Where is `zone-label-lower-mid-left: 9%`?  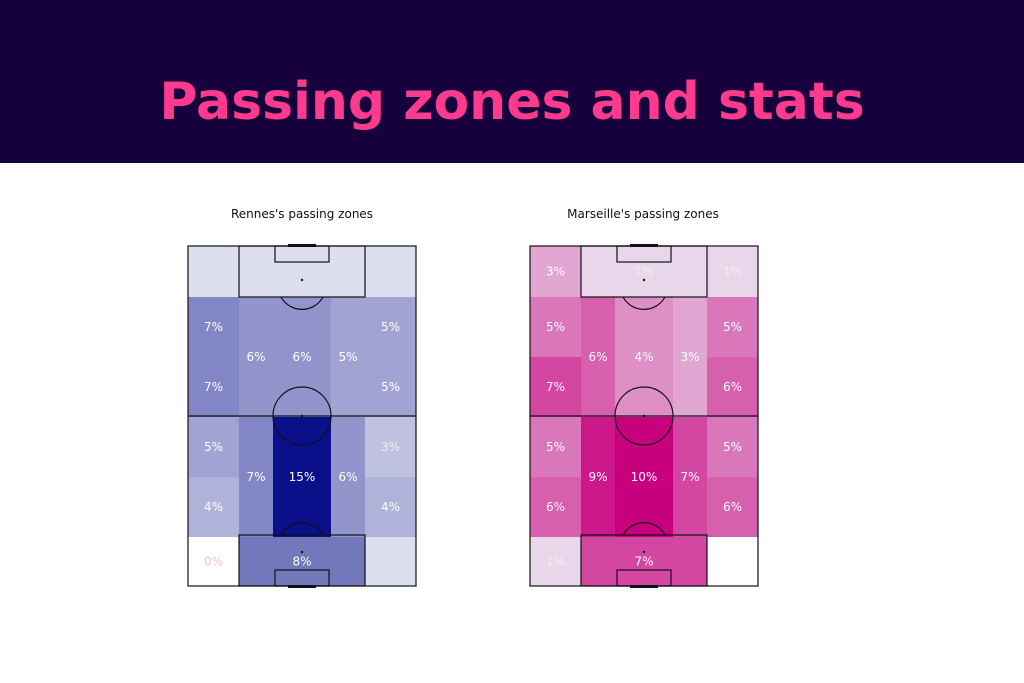 zone-label-lower-mid-left: 9% is located at coordinates (597, 477).